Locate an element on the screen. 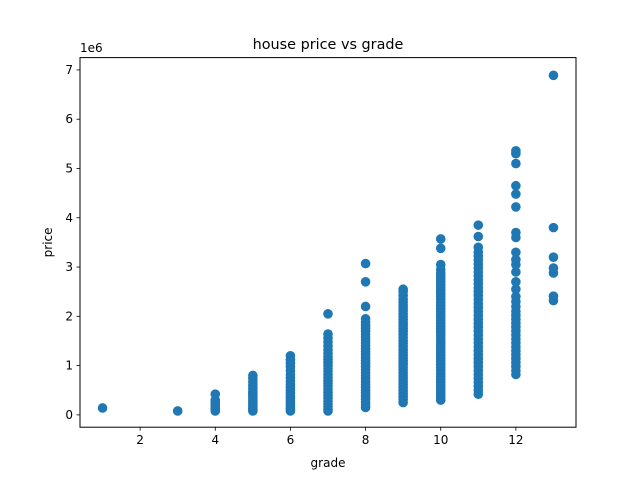  y-tick-label: 3 is located at coordinates (69, 267).